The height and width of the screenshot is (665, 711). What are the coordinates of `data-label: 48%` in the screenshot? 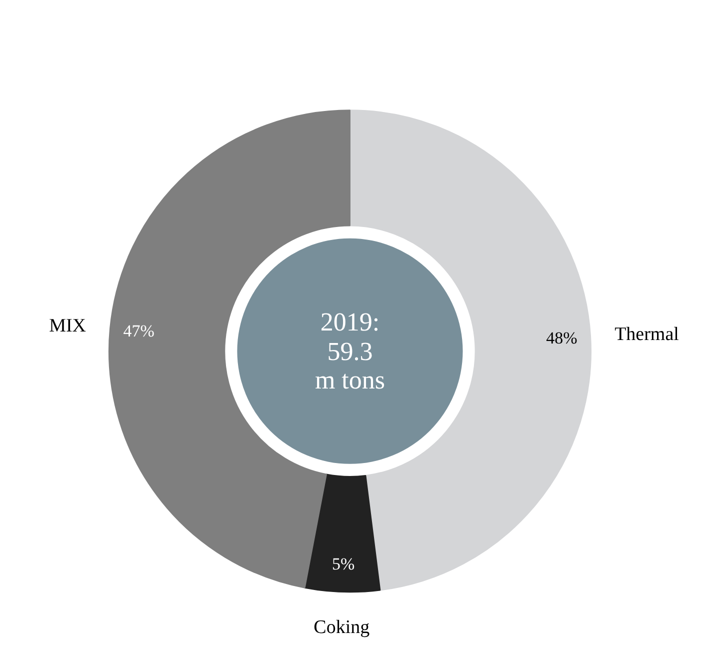 It's located at (562, 338).